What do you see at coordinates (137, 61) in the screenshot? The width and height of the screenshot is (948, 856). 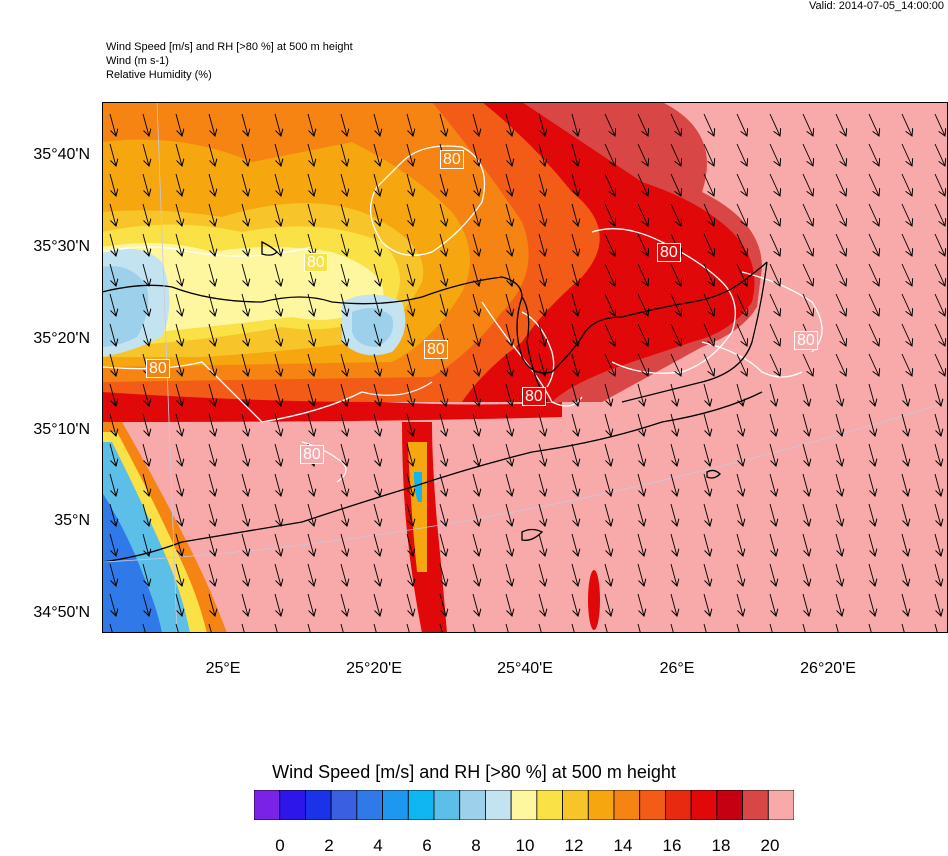 I see `title-line-2: Wind (m s-1)` at bounding box center [137, 61].